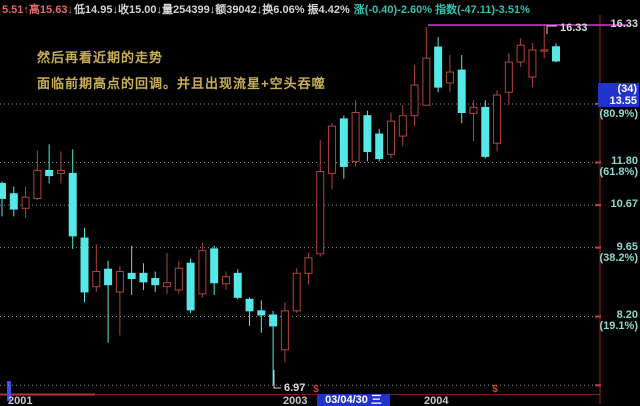 This screenshot has width=640, height=406. Describe the element at coordinates (441, 10) in the screenshot. I see `info-bar-segment: 涨(-0.40)-2.60% 指数(-47.11)-3.51%` at that location.